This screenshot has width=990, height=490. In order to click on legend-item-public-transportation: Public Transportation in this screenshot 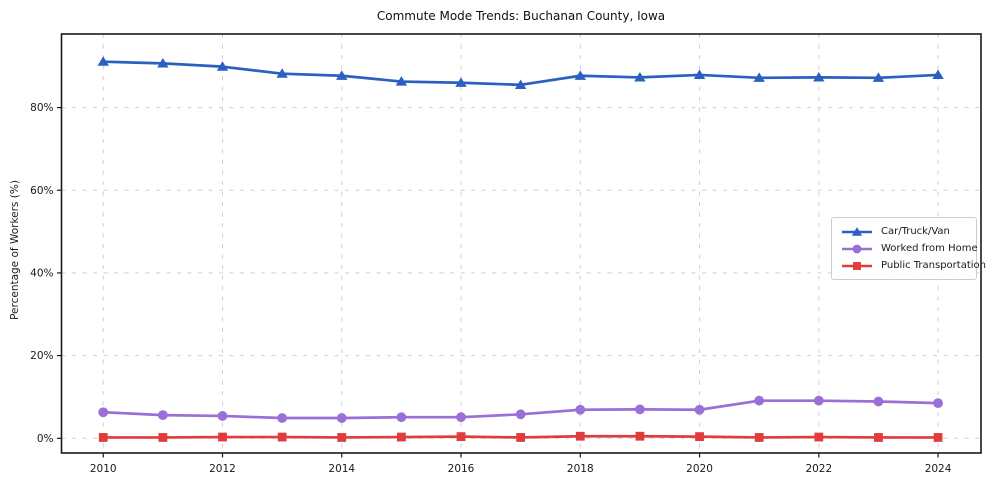, I will do `click(913, 265)`.